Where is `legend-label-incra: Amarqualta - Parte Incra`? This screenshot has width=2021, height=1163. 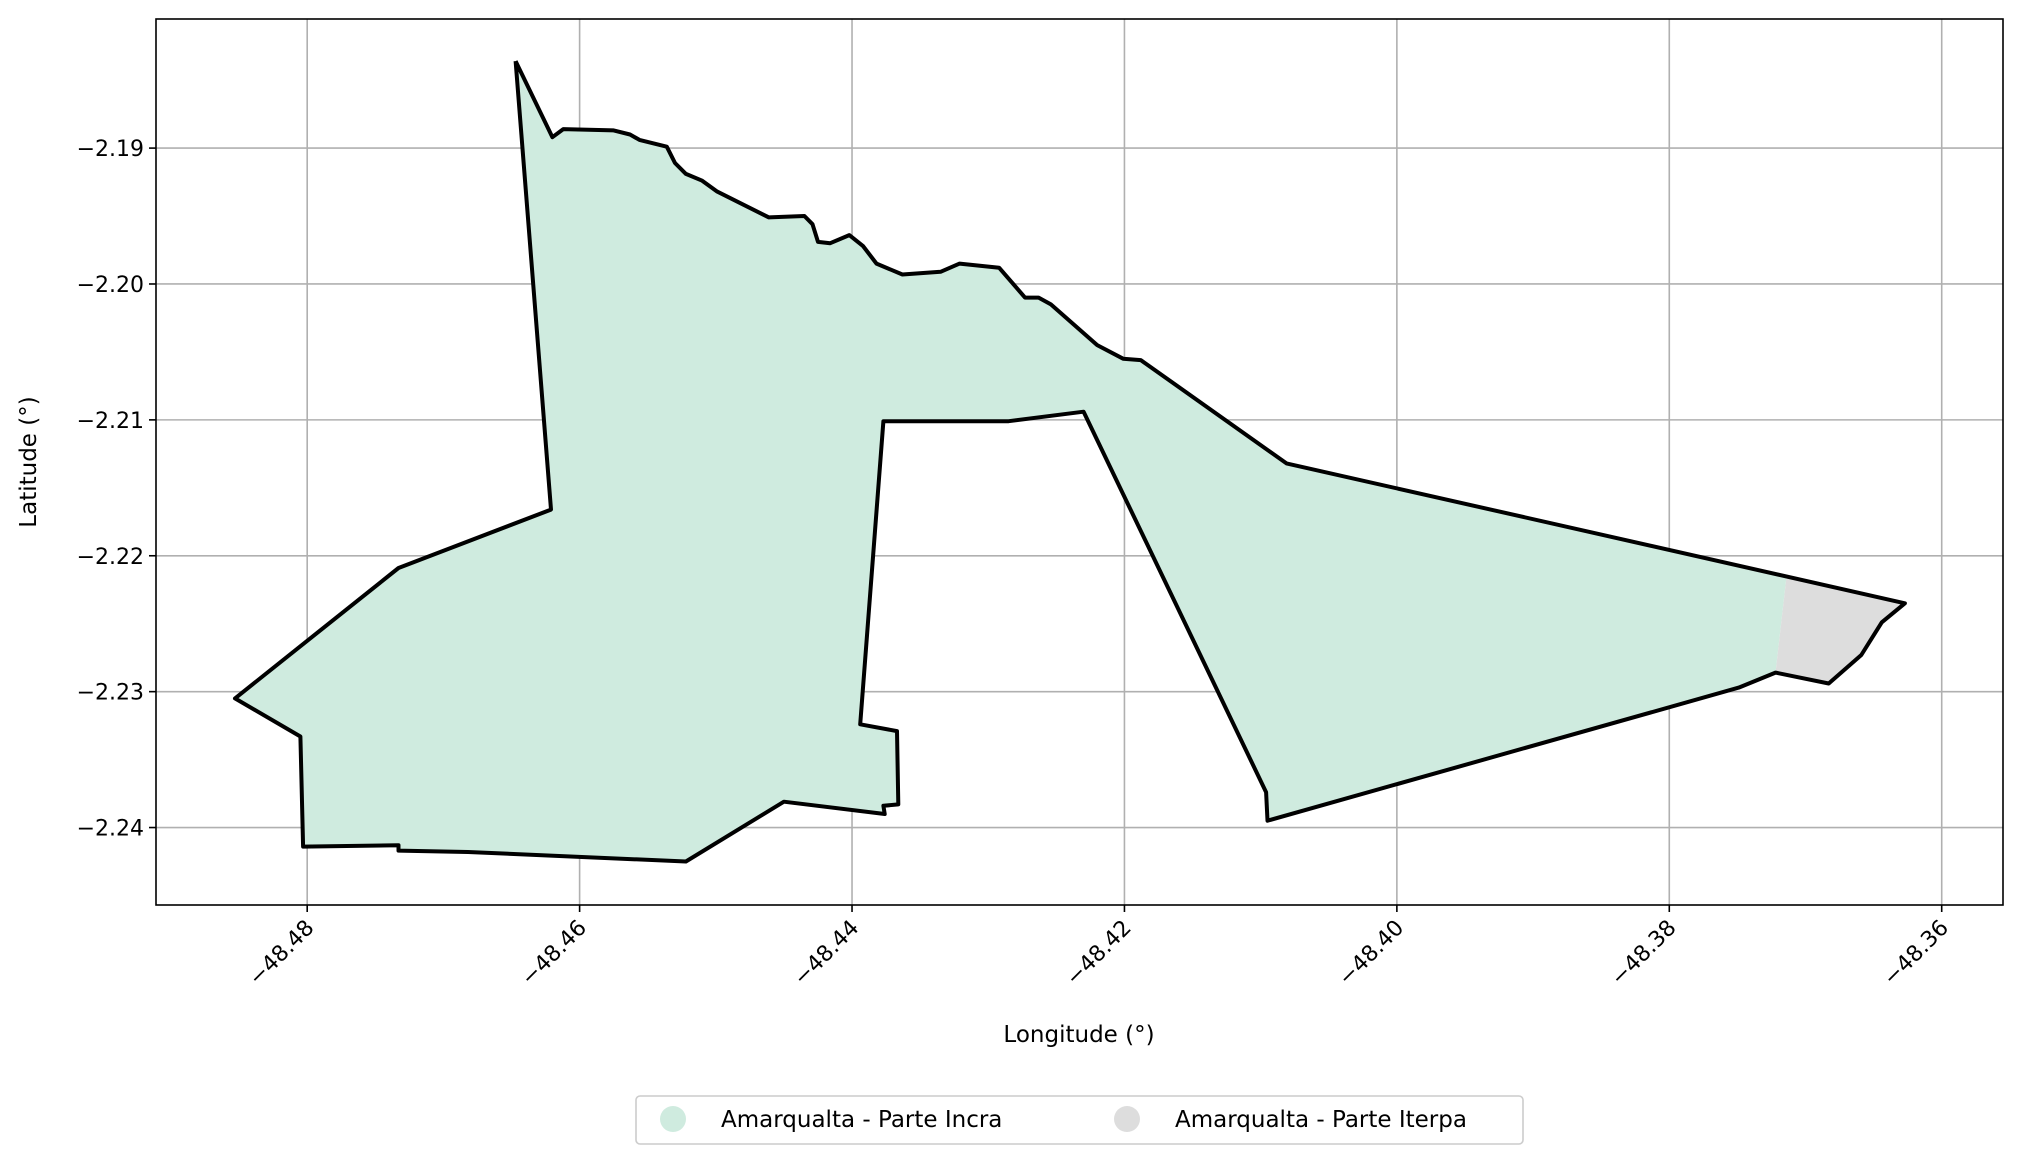 legend-label-incra: Amarqualta - Parte Incra is located at coordinates (861, 1120).